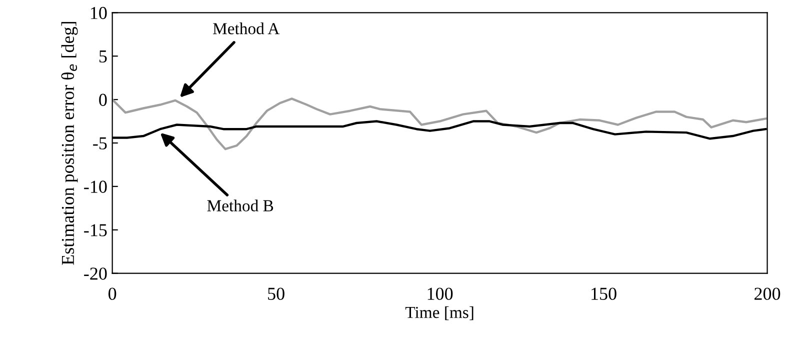 This screenshot has width=791, height=362. Describe the element at coordinates (103, 56) in the screenshot. I see `y-tick-label: 5` at that location.